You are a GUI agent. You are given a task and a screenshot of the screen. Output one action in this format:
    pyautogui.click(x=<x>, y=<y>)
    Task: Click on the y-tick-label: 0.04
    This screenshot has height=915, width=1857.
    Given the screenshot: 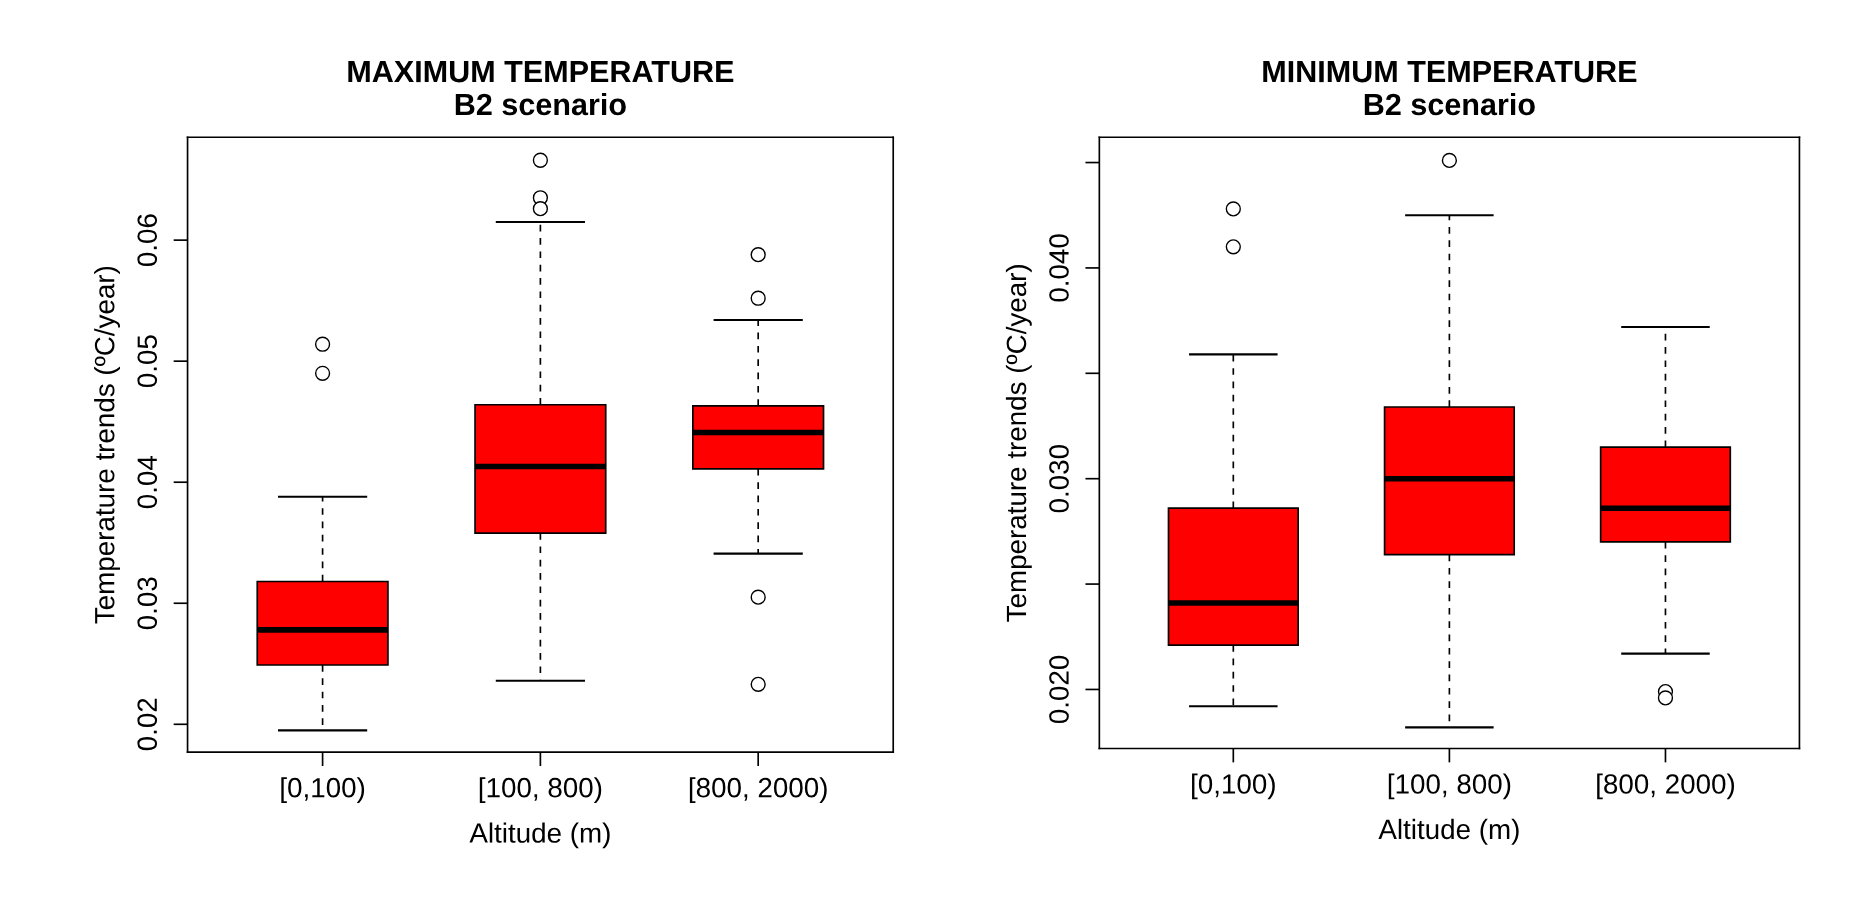 What is the action you would take?
    pyautogui.click(x=147, y=482)
    